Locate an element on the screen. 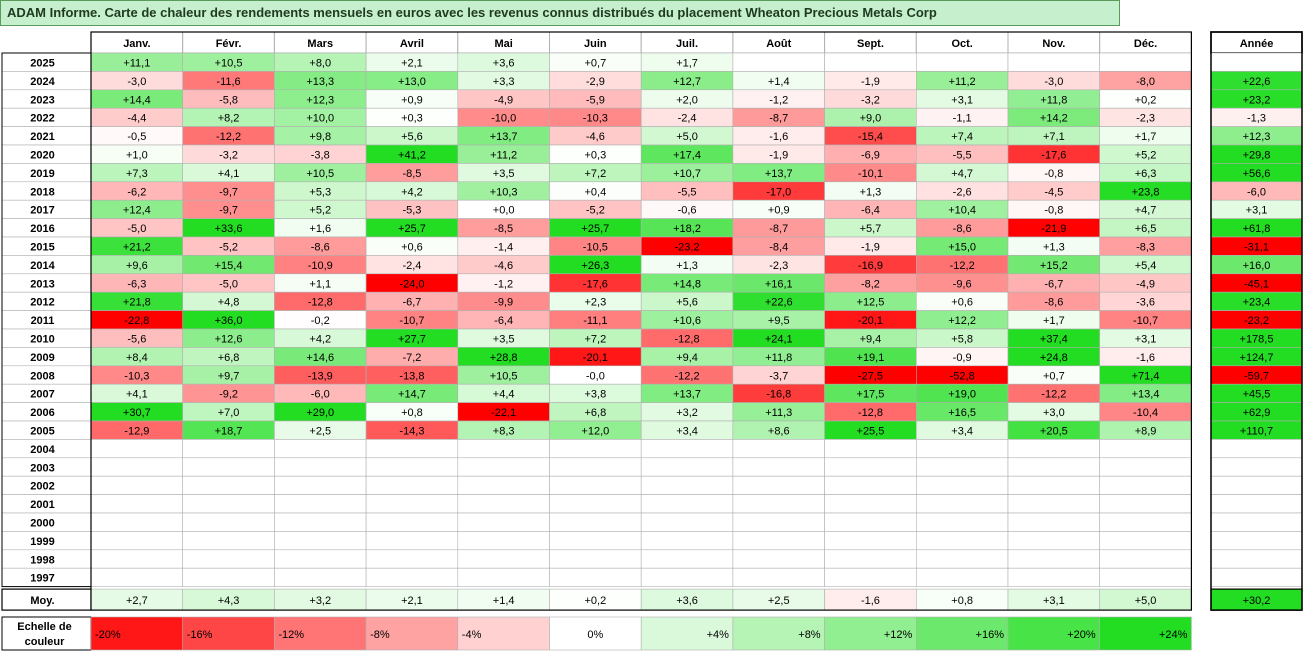 This screenshot has height=652, width=1304. cell-value: -0,8 is located at coordinates (1053, 174).